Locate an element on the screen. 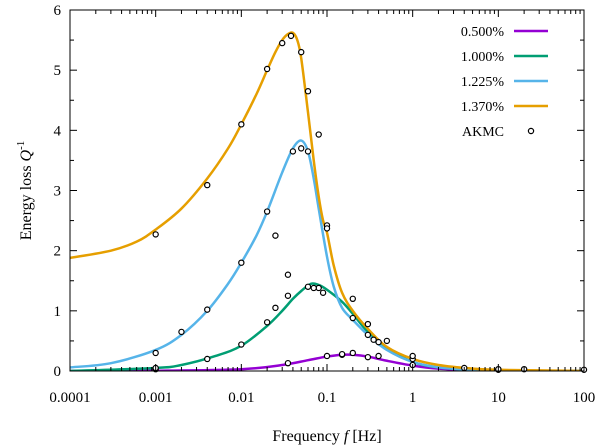 The image size is (616, 446). legend-swatch-akmc is located at coordinates (531, 131).